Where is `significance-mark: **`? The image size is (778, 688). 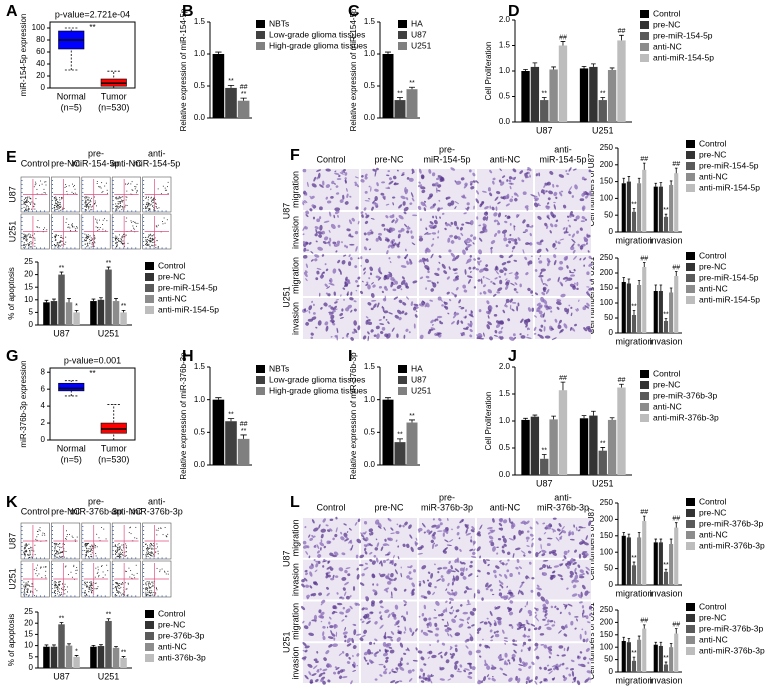 significance-mark: ** is located at coordinates (92, 27).